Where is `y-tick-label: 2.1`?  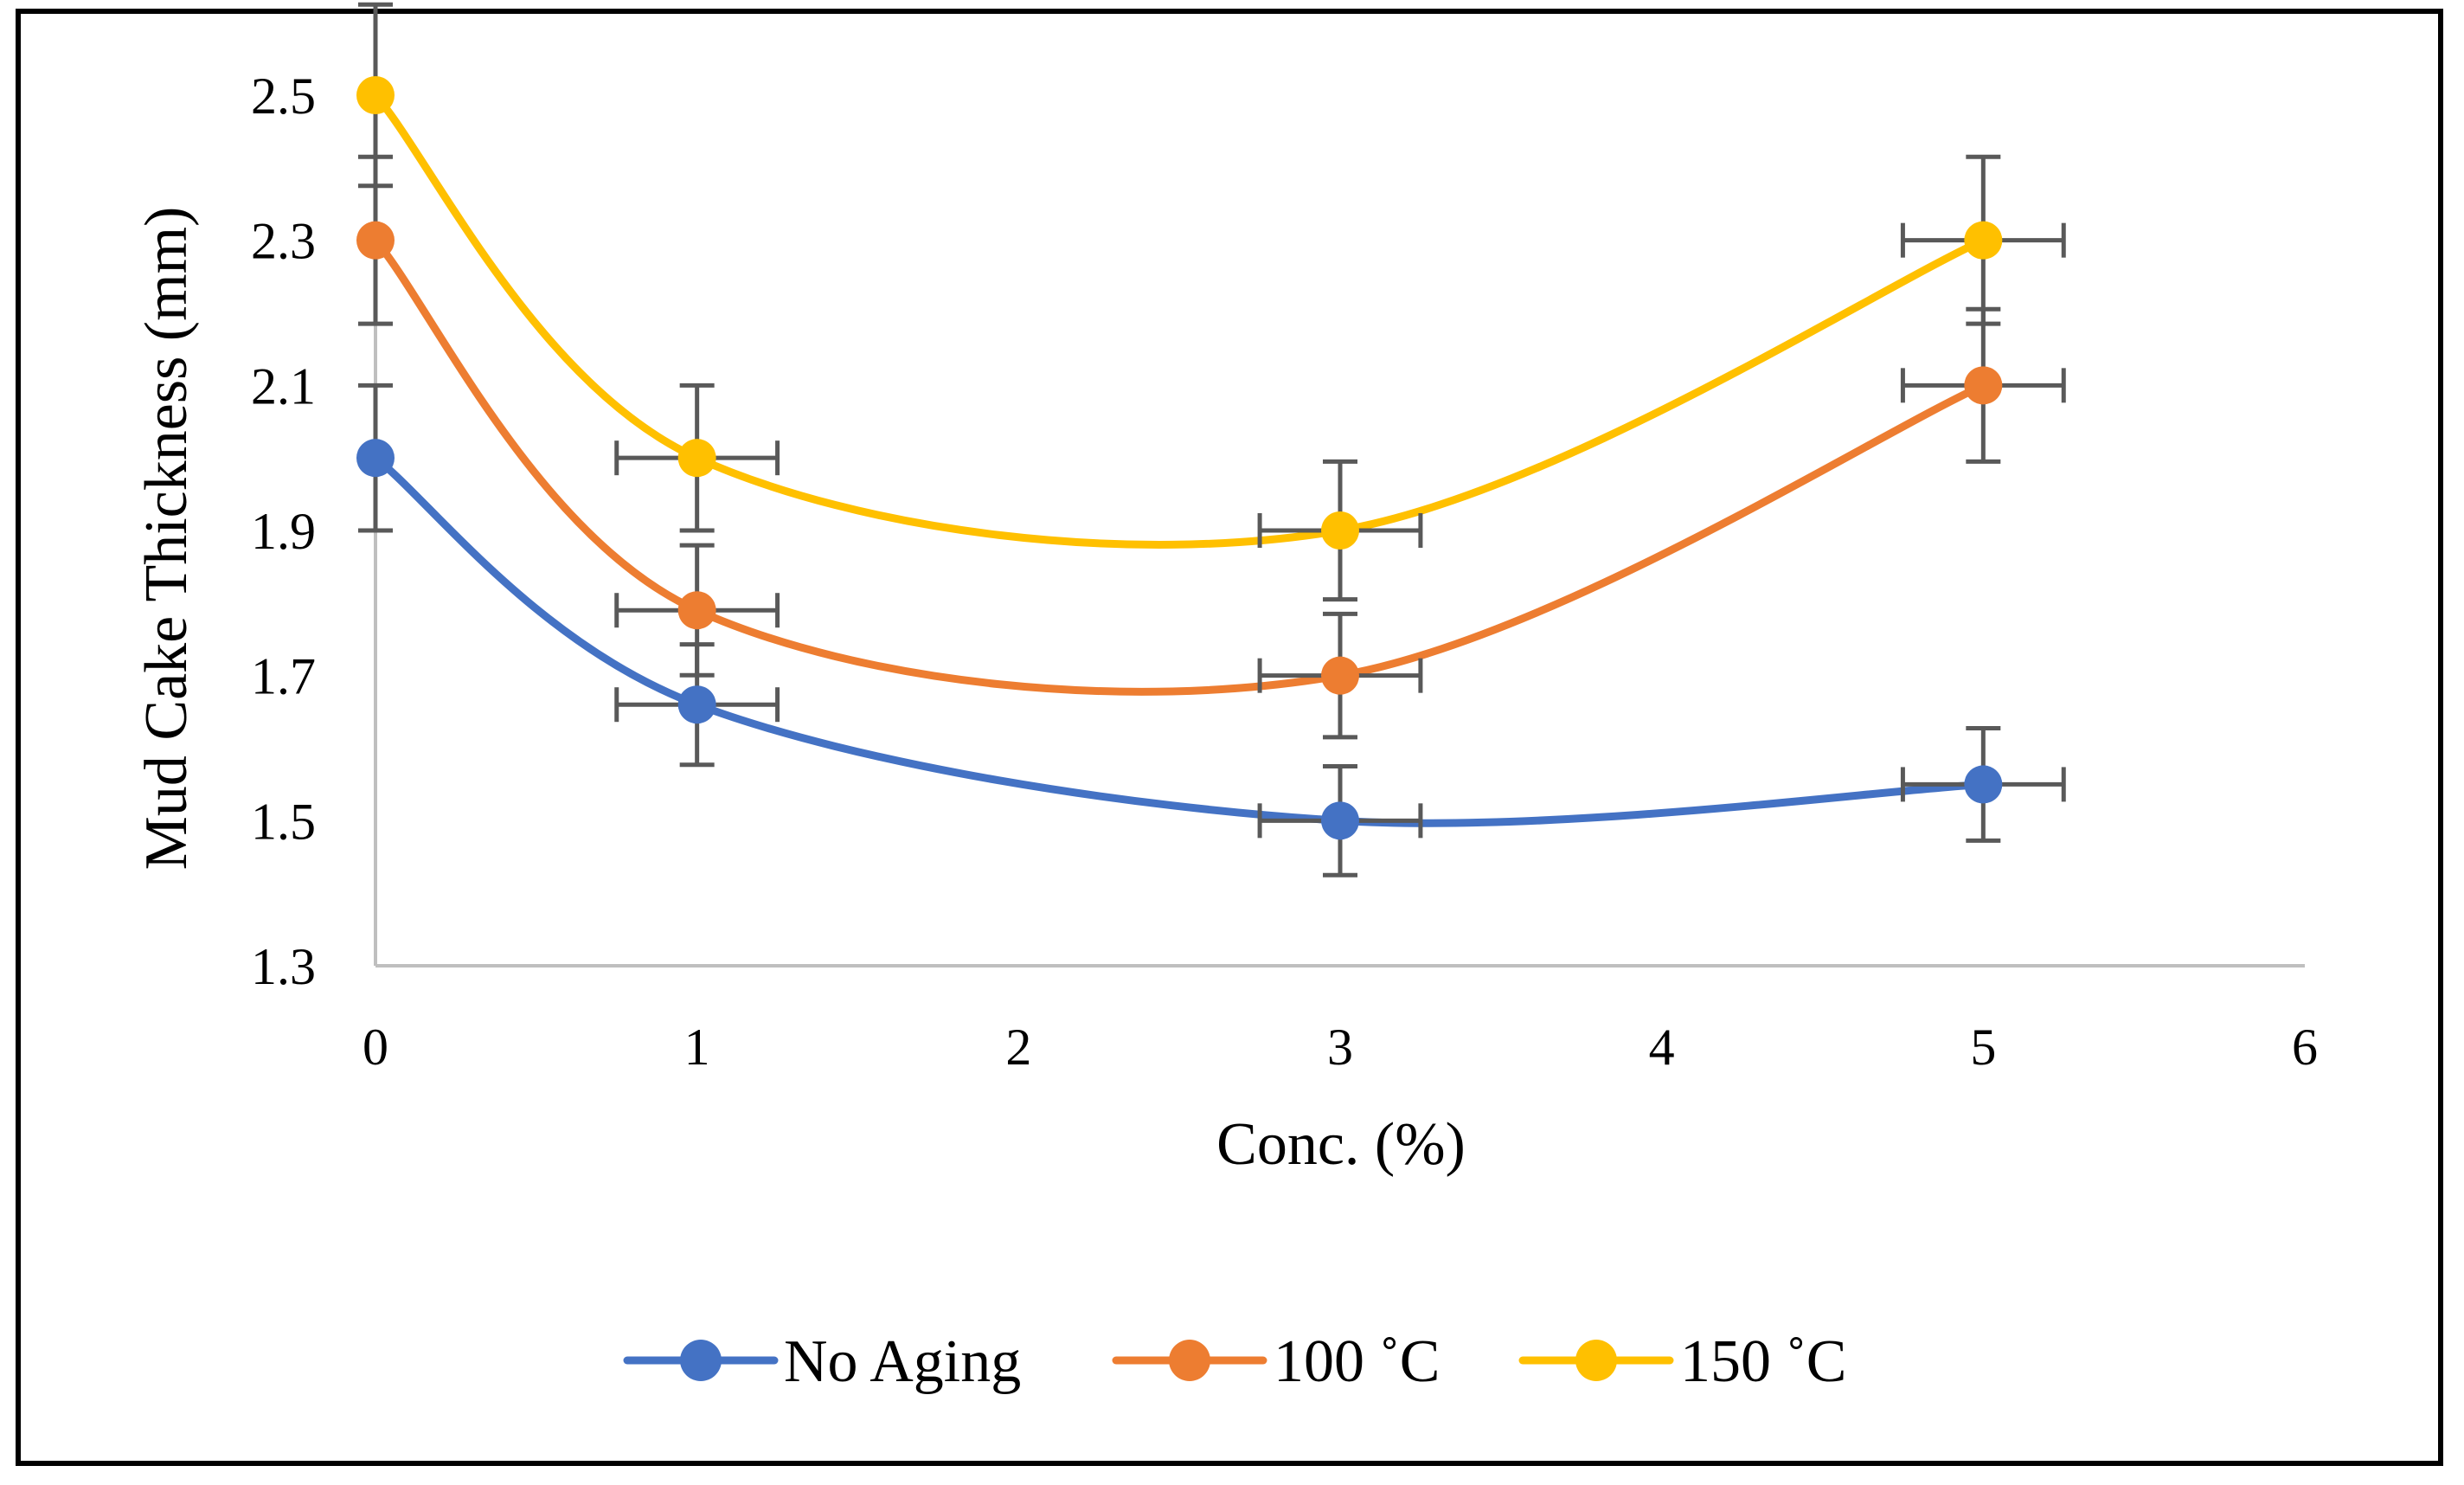 y-tick-label: 2.1 is located at coordinates (283, 386).